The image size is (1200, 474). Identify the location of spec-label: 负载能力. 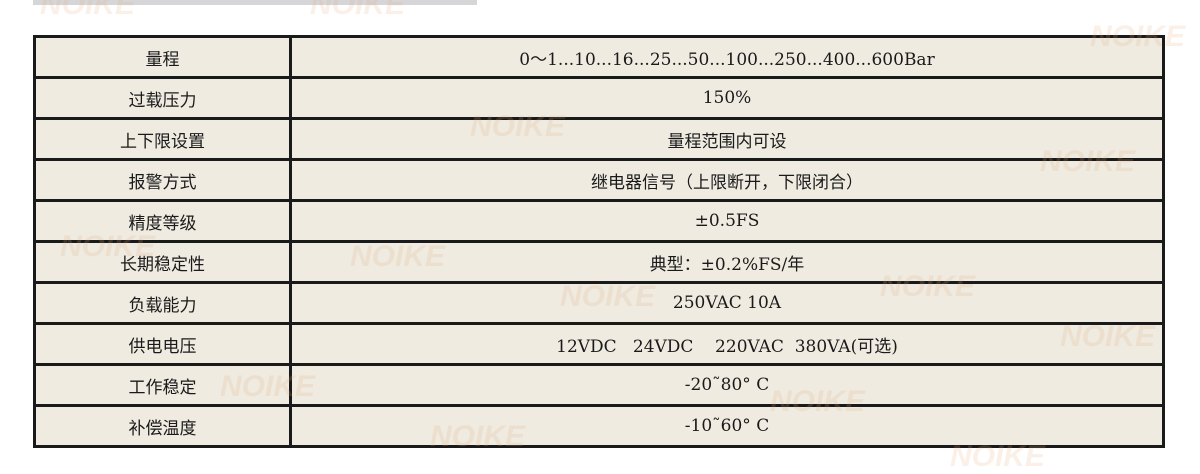
(162, 303).